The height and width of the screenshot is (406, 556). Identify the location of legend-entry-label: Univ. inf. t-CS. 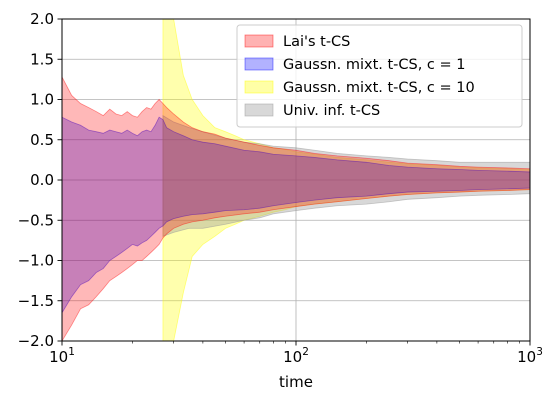
(331, 111).